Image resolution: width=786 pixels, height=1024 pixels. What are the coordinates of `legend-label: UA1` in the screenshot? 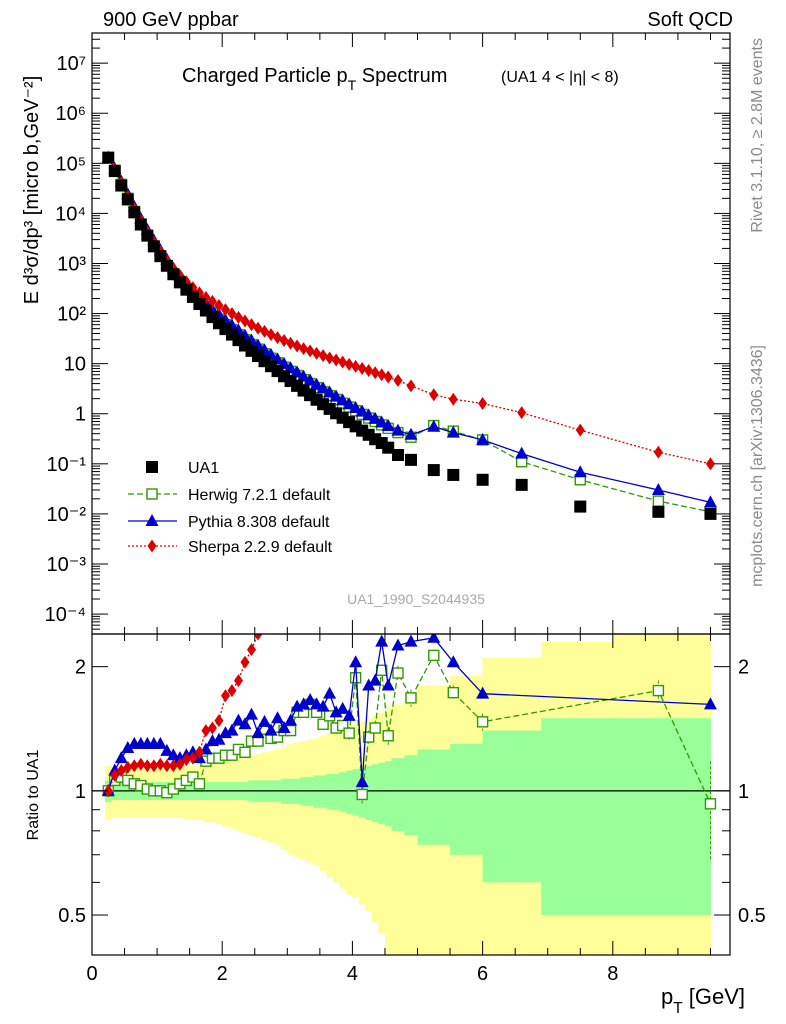 It's located at (203, 468).